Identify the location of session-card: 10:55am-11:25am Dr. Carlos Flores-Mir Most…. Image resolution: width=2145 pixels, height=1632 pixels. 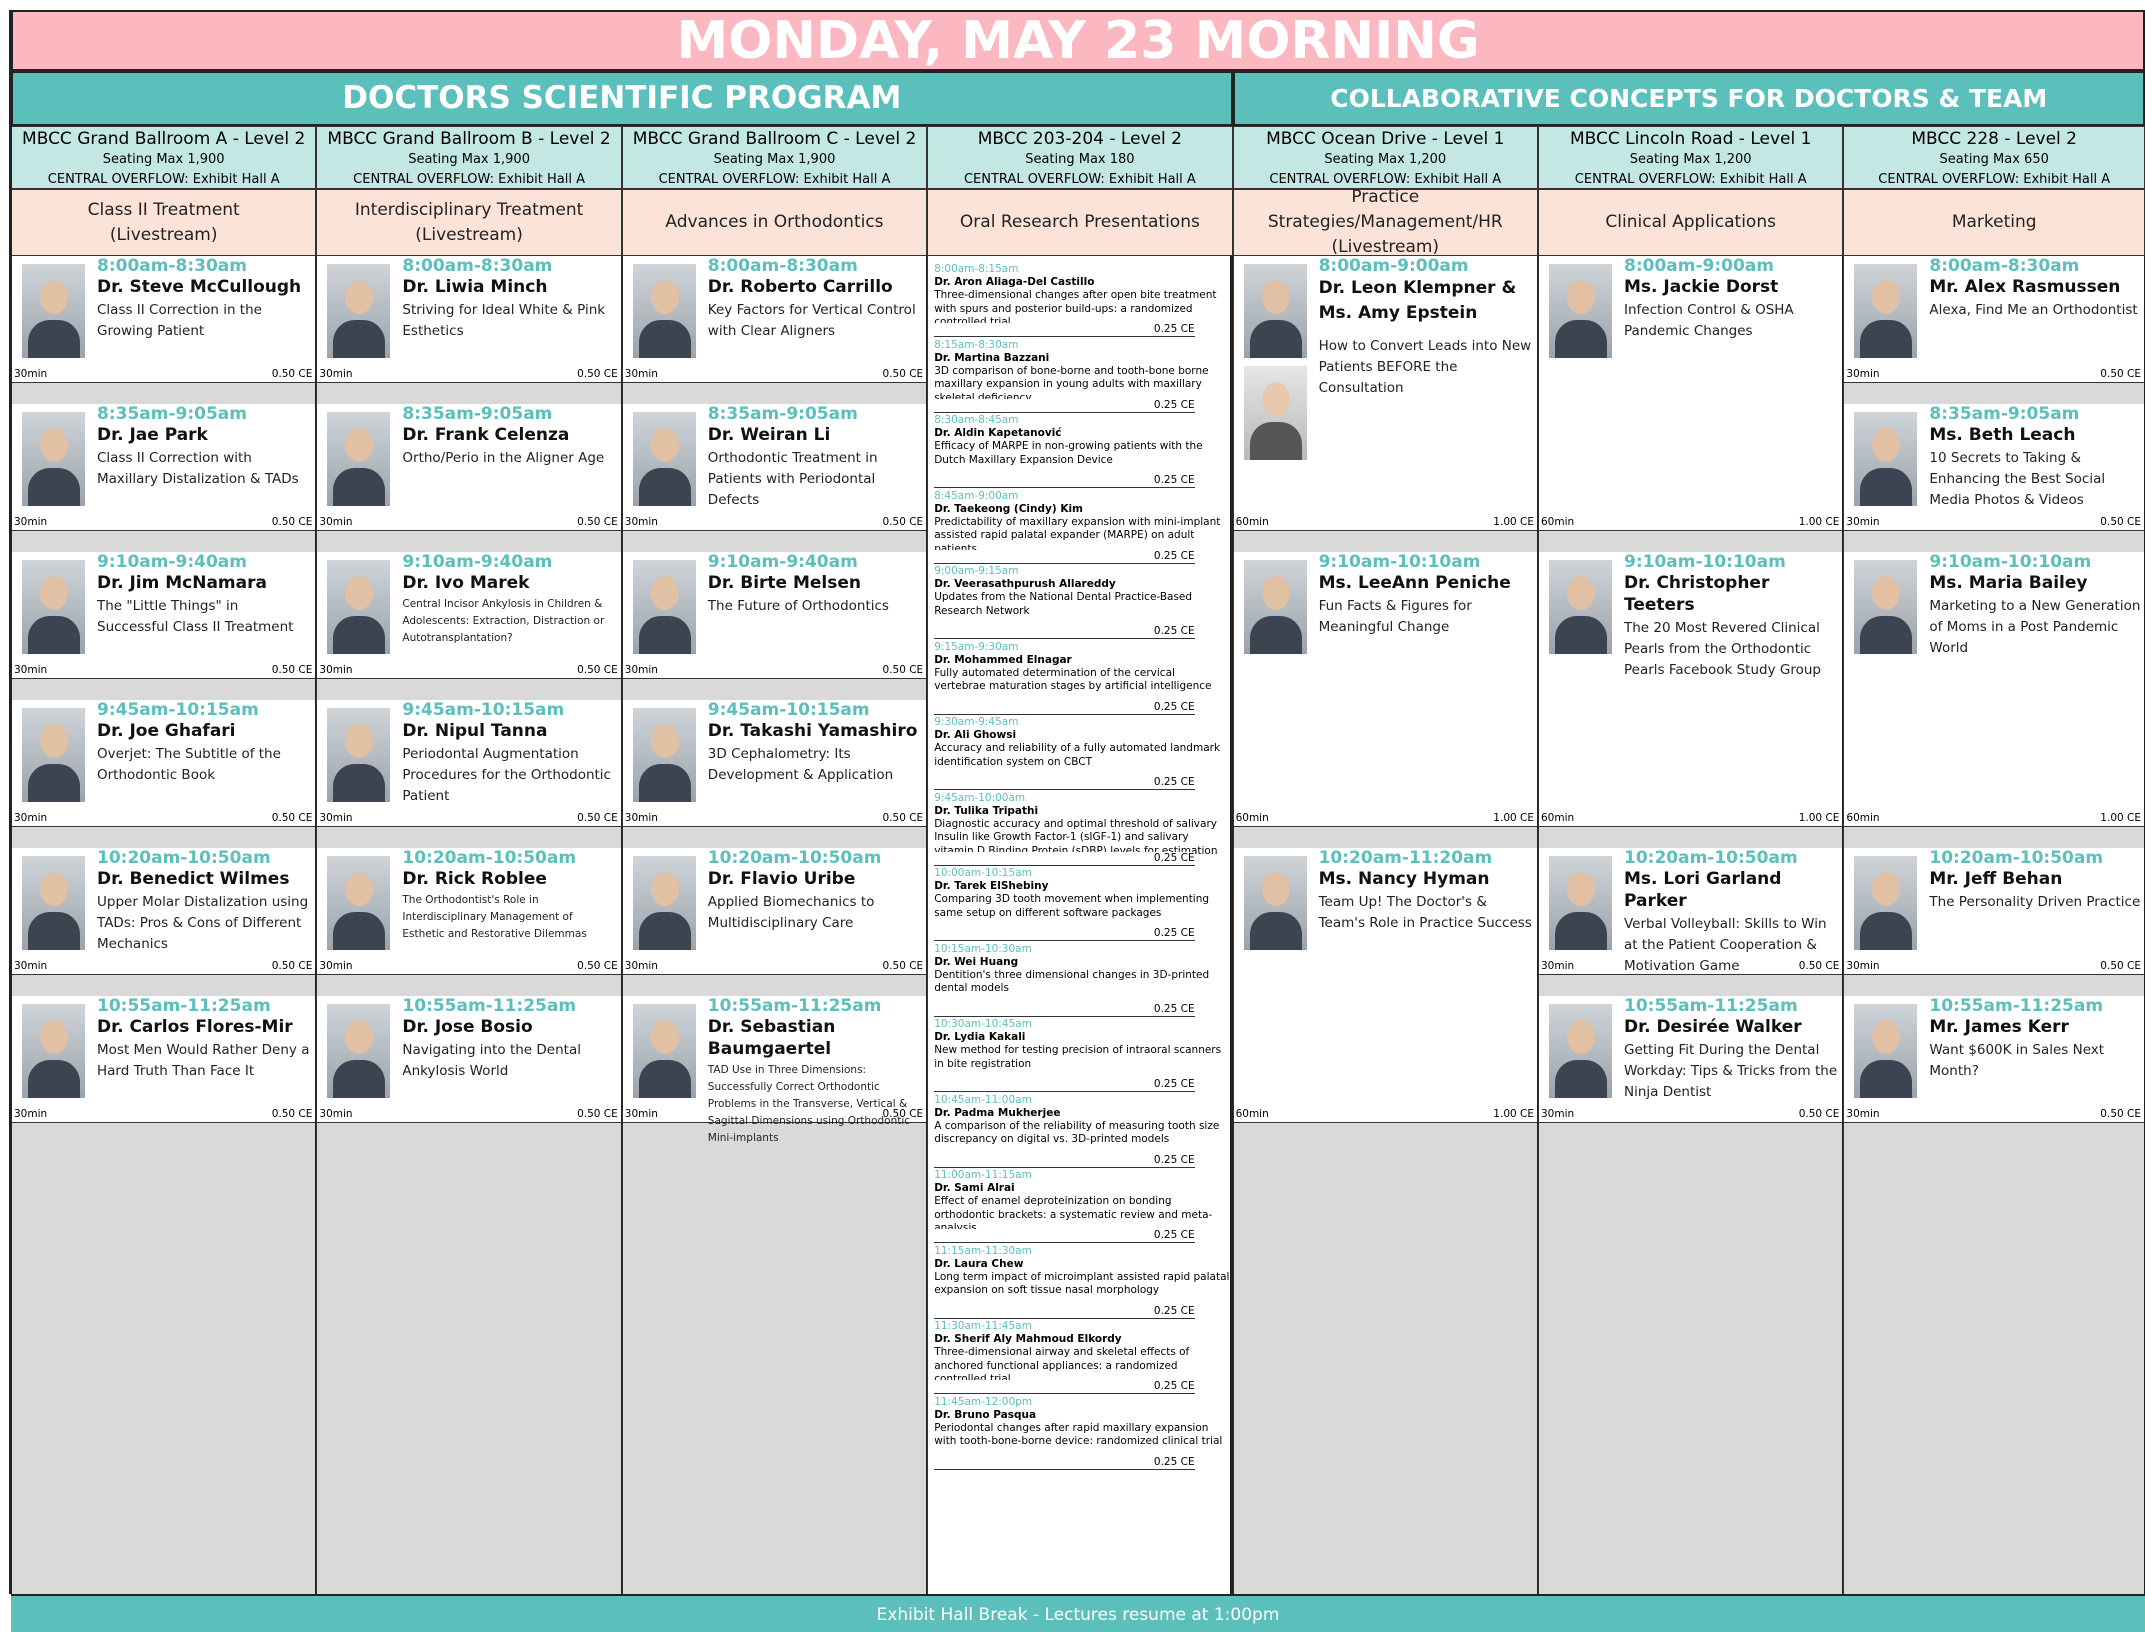
(164, 1059).